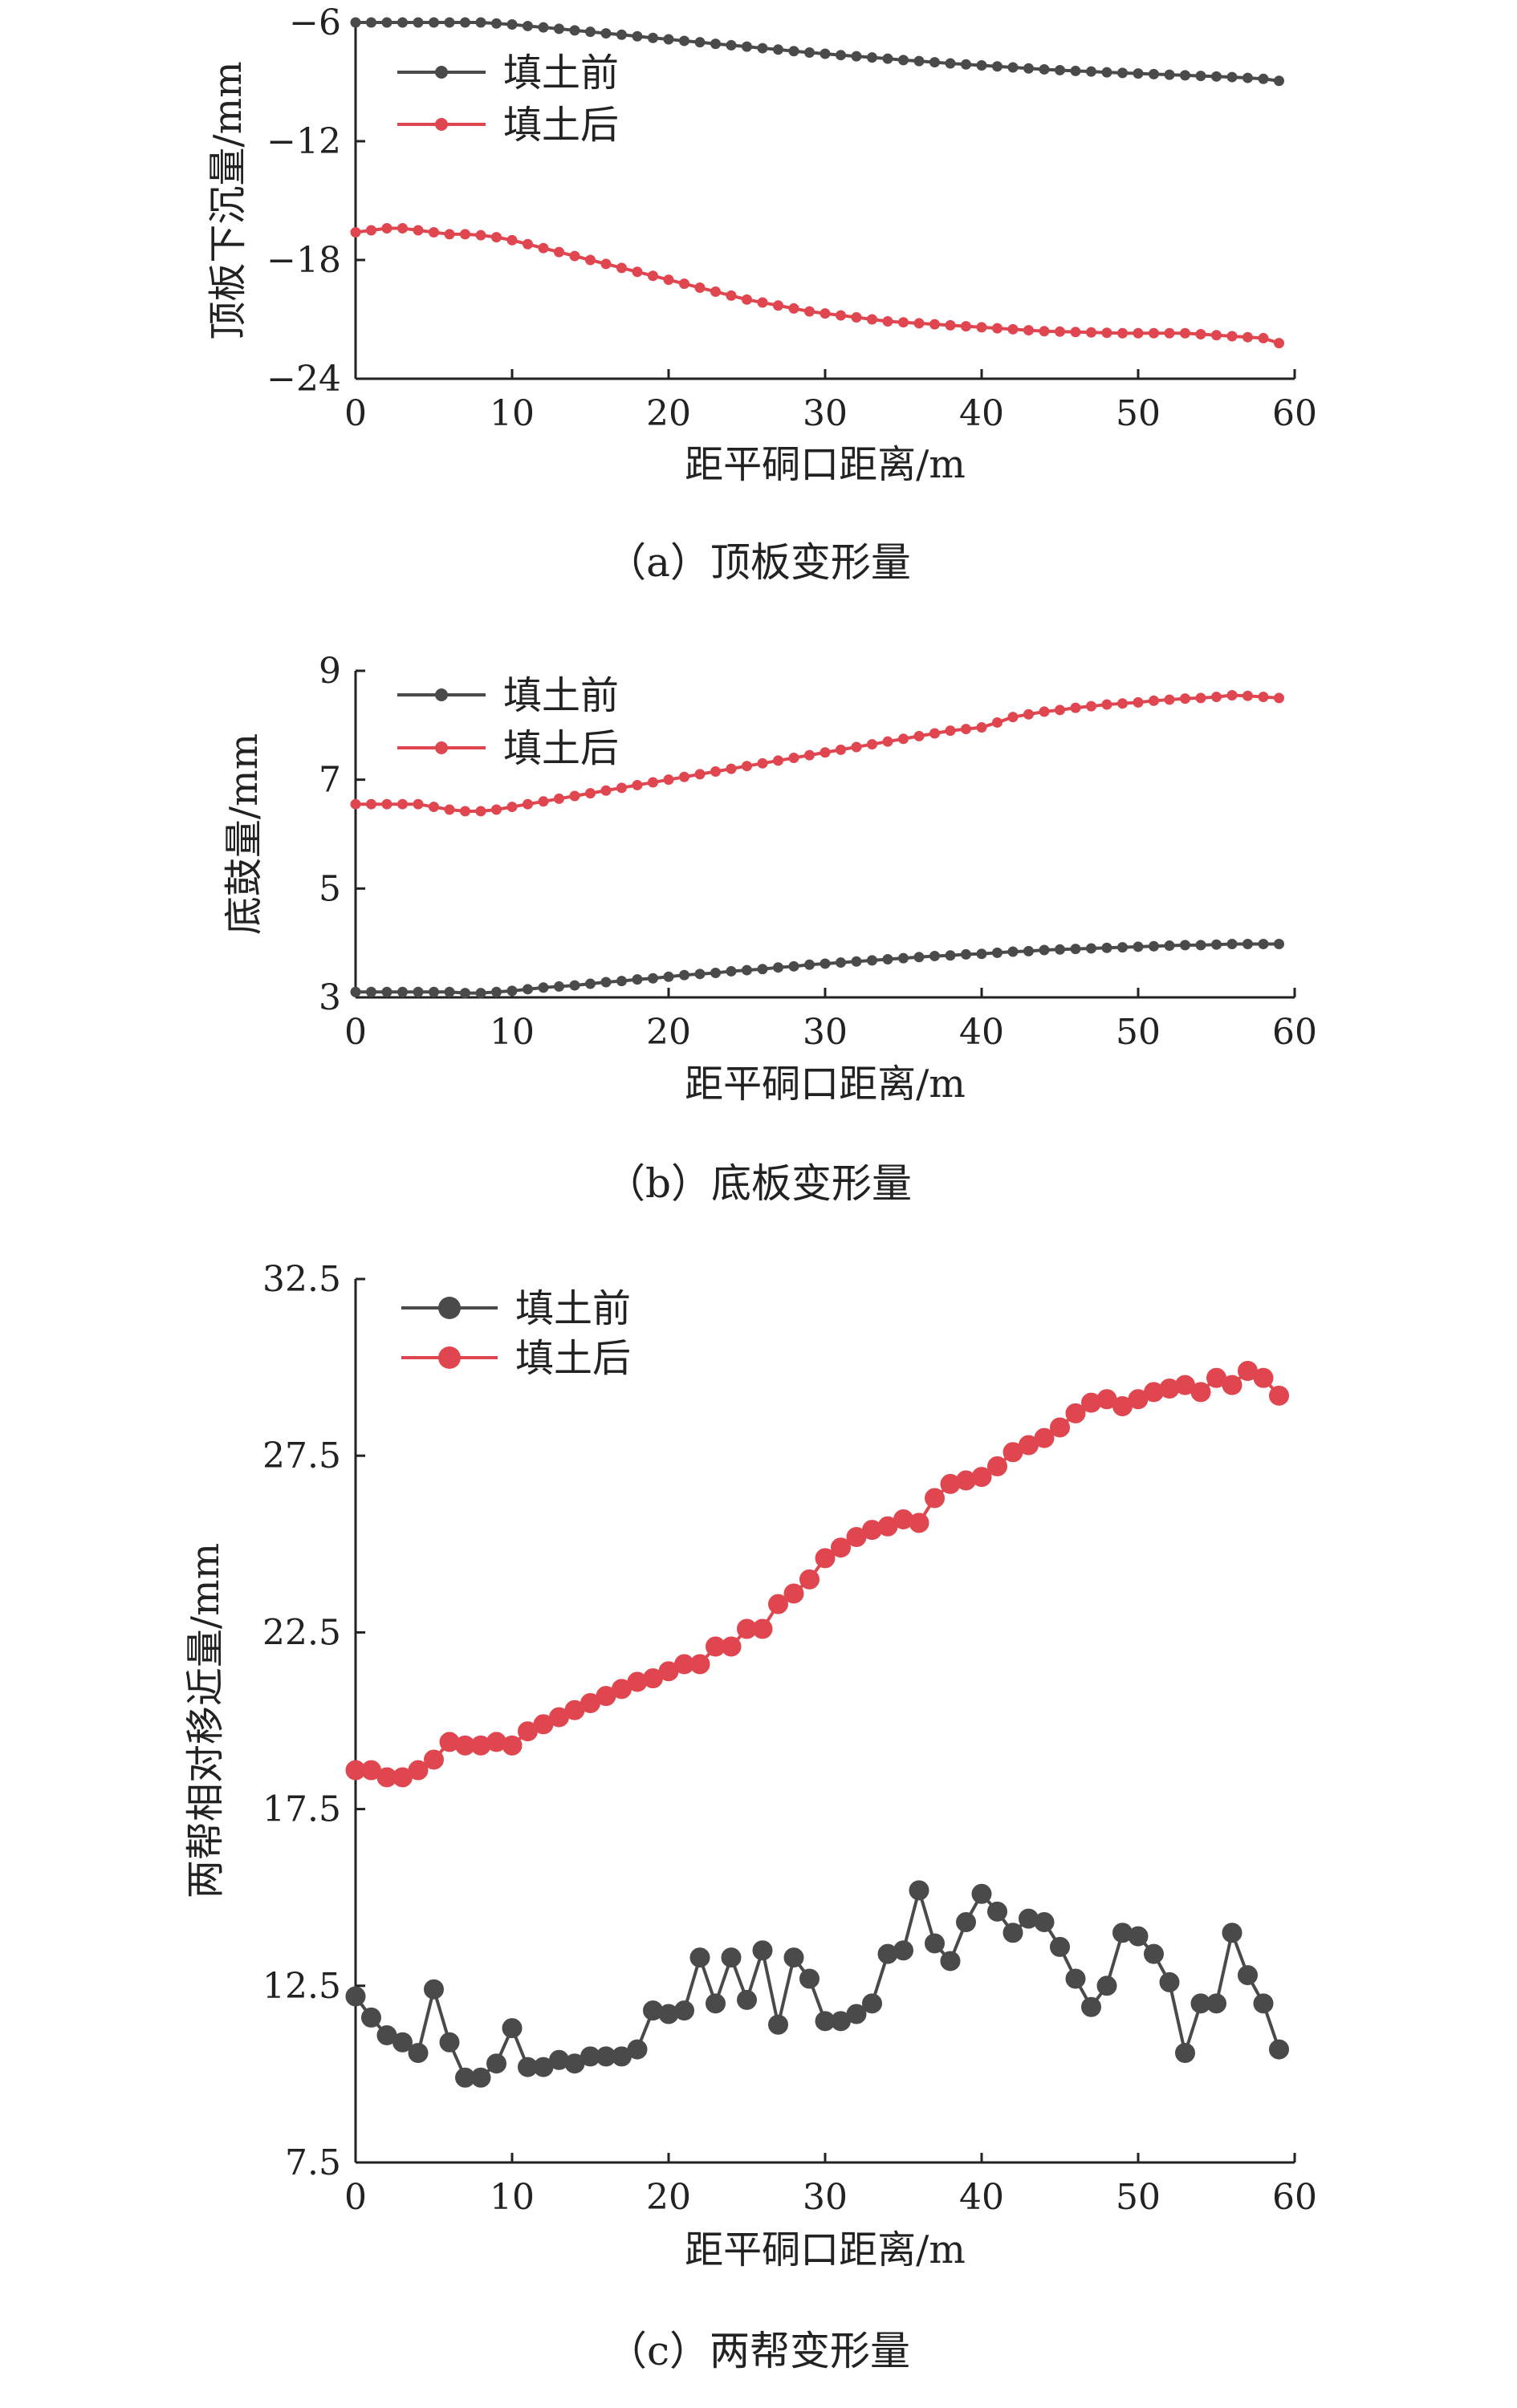 The width and height of the screenshot is (1517, 2408). What do you see at coordinates (826, 414) in the screenshot?
I see `x-tick-label: 30` at bounding box center [826, 414].